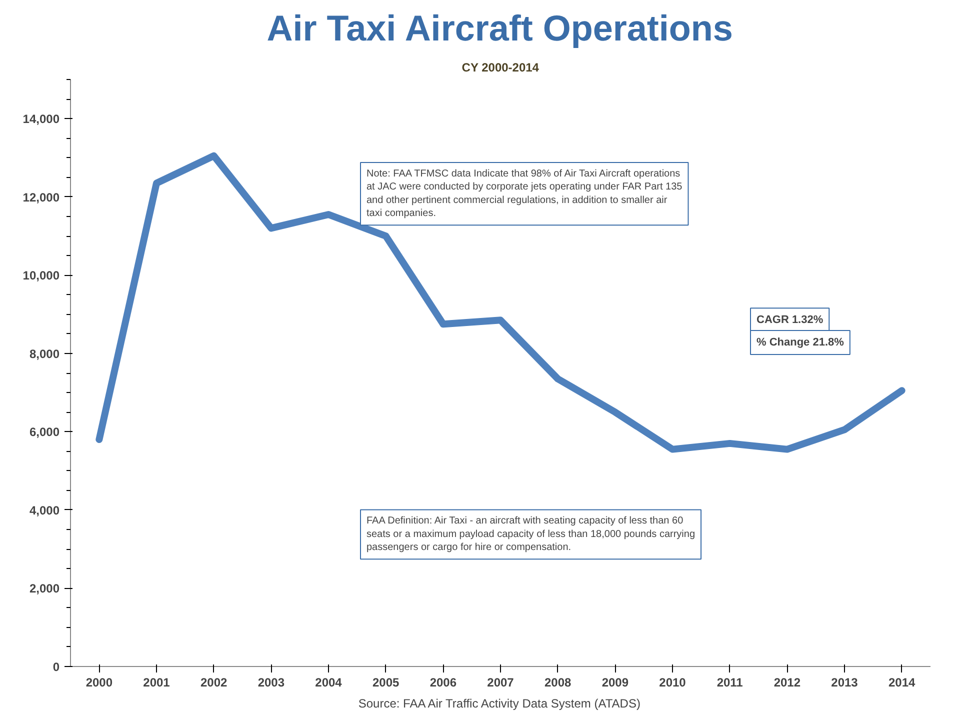  I want to click on x-tick-label: 2000, so click(99, 683).